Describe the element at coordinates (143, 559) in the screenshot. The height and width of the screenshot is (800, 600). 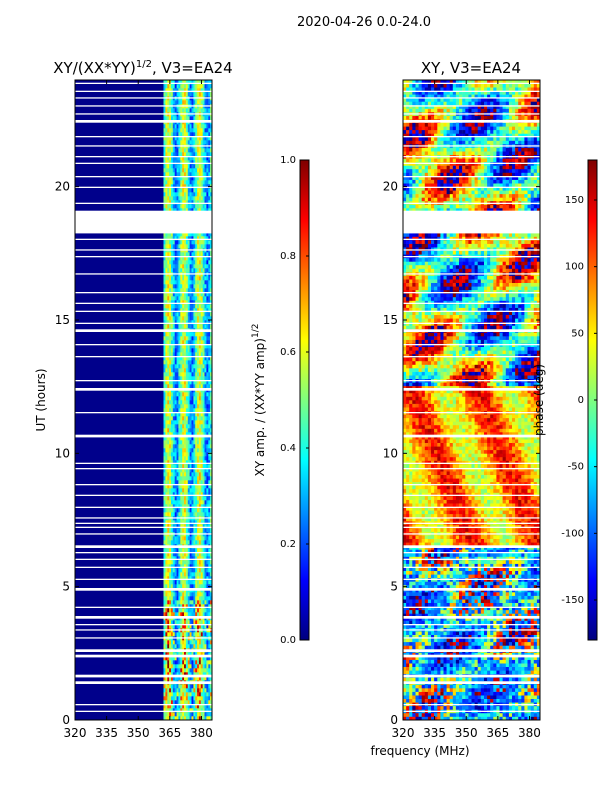
I see `flagged-gap` at that location.